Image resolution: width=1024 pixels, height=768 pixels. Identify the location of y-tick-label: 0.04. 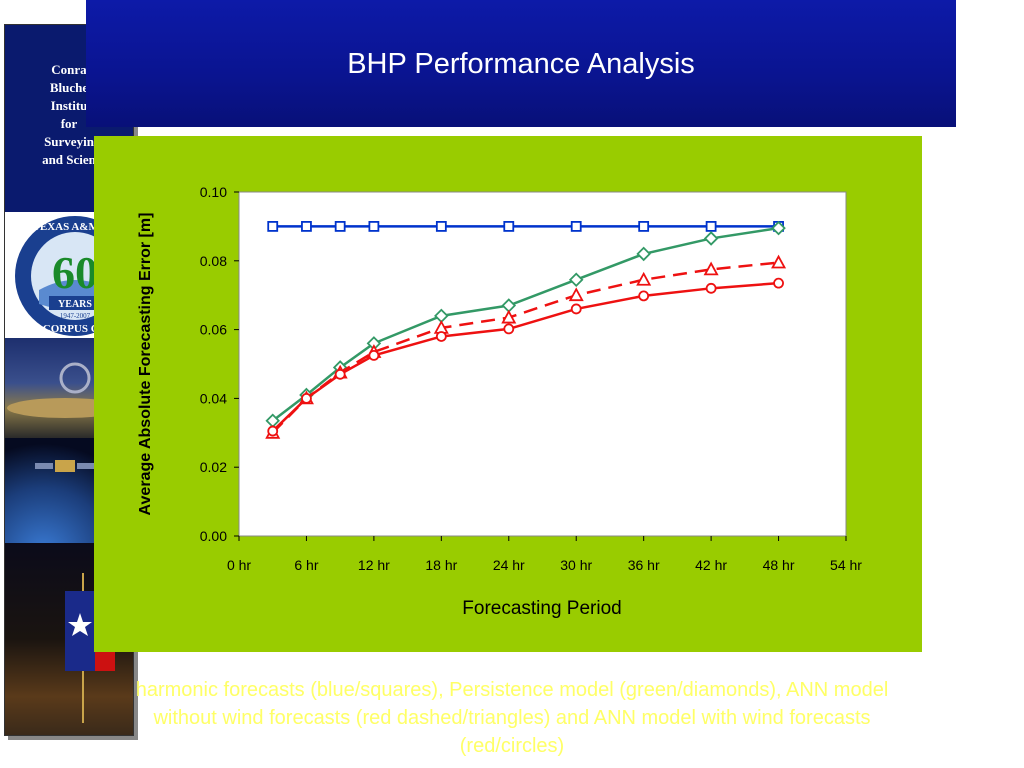
(213, 398).